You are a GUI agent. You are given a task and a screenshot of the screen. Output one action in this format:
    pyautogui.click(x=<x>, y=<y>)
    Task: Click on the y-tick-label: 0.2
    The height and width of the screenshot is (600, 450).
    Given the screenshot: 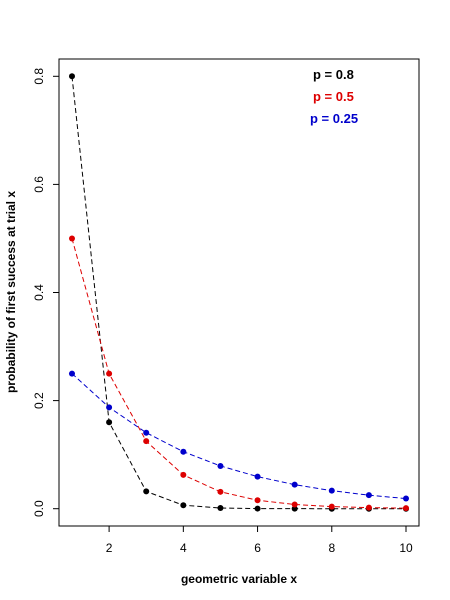 What is the action you would take?
    pyautogui.click(x=39, y=400)
    